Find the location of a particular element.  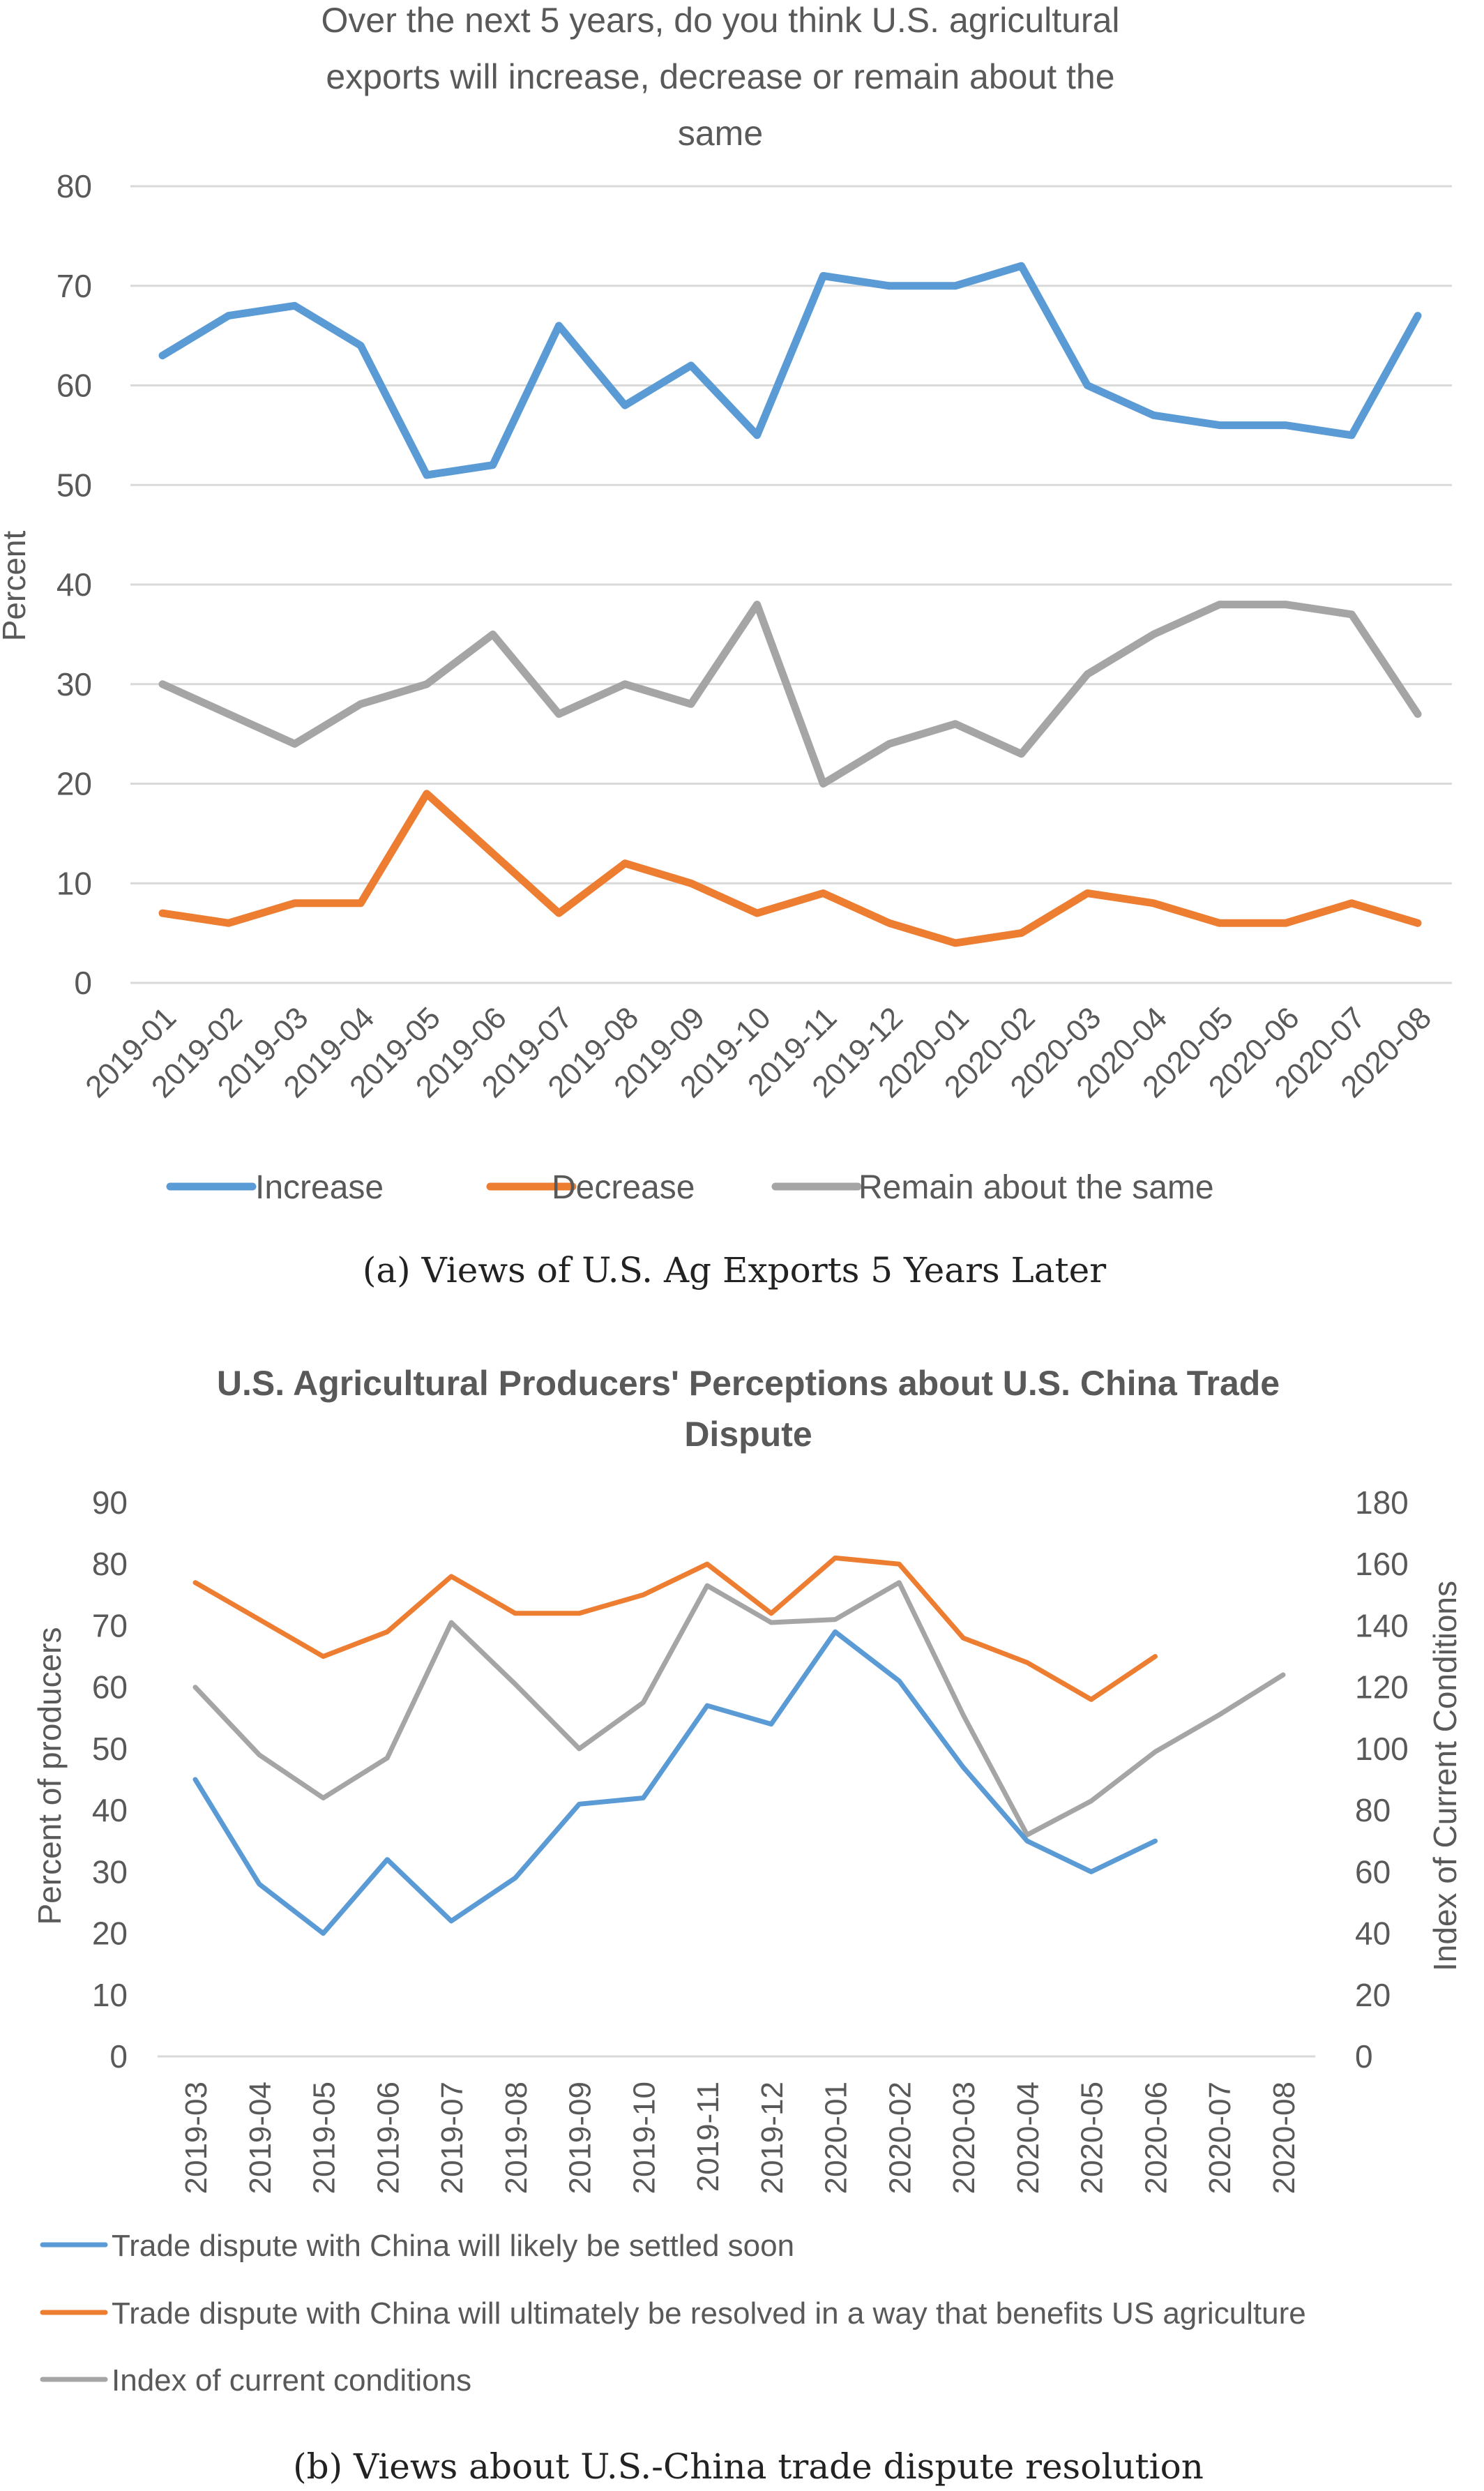

left-y-tick-label: 20 is located at coordinates (110, 1934).